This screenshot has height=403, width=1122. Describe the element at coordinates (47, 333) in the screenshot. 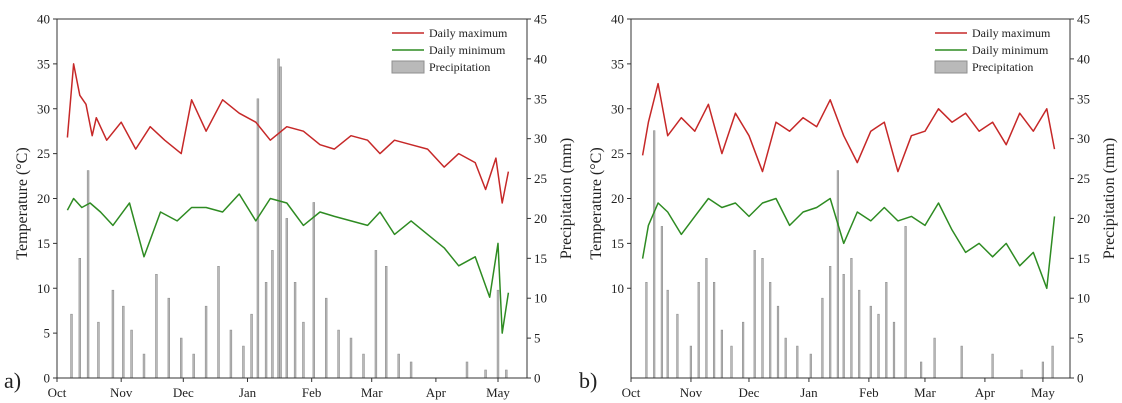

I see `y-tick-label: 5` at that location.